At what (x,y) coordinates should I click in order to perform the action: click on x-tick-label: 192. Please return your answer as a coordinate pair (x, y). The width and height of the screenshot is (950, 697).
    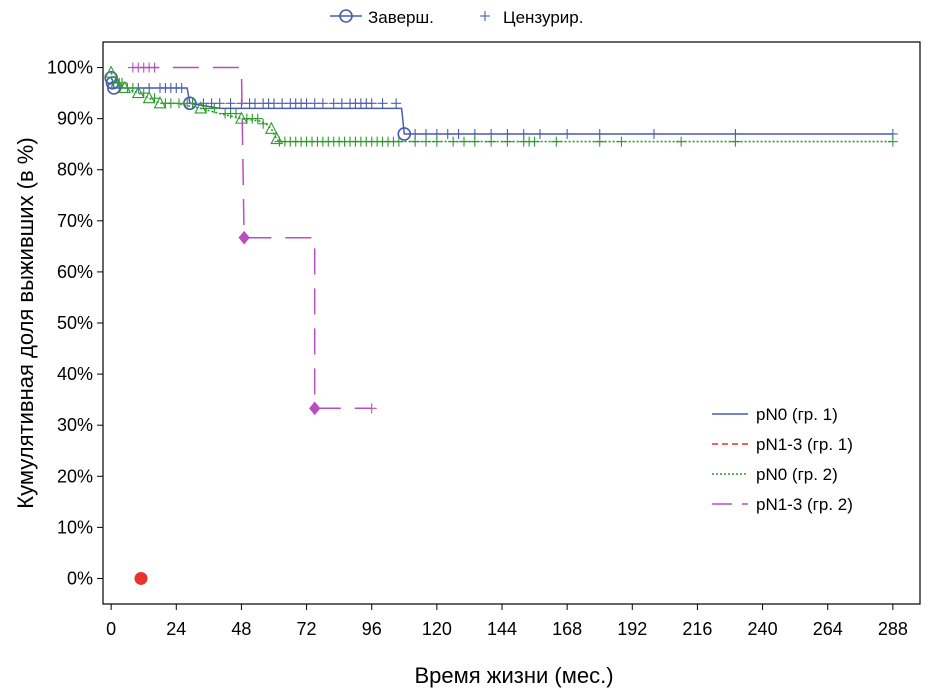
    Looking at the image, I should click on (632, 629).